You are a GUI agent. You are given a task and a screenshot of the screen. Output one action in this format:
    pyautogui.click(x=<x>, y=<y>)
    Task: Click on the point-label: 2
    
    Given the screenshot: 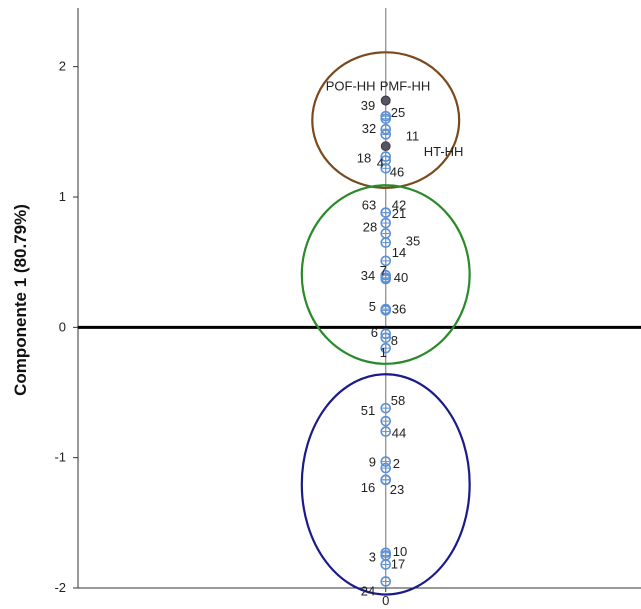 What is the action you would take?
    pyautogui.click(x=396, y=463)
    